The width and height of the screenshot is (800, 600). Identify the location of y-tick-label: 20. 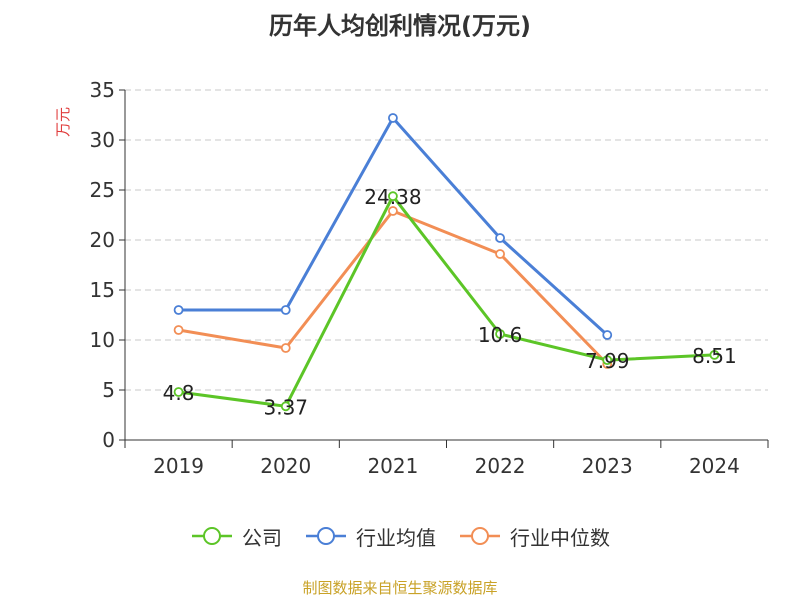
(102, 240).